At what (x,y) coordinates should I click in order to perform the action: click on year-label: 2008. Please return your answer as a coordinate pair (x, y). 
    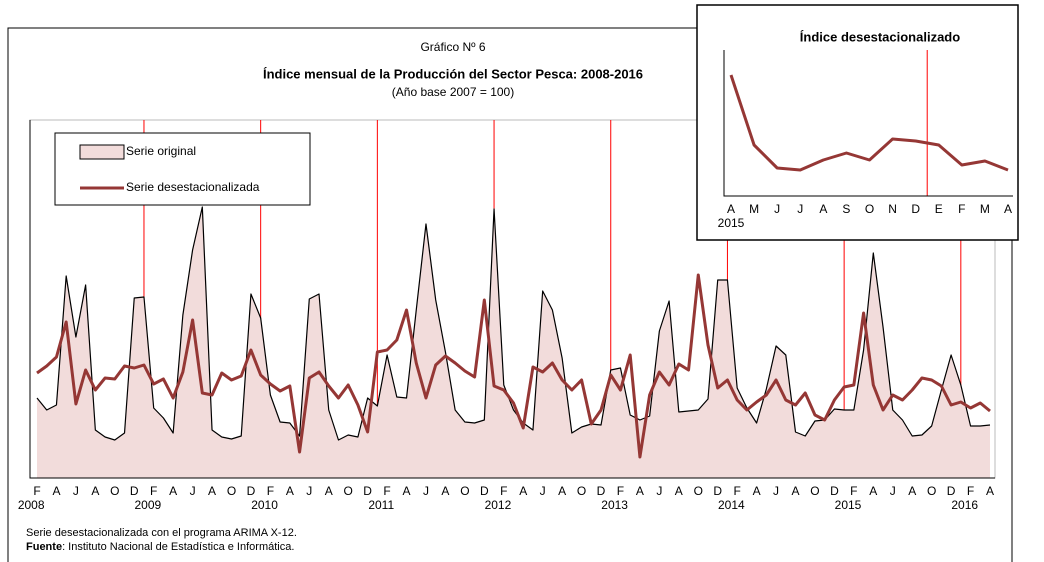
    Looking at the image, I should click on (31, 505).